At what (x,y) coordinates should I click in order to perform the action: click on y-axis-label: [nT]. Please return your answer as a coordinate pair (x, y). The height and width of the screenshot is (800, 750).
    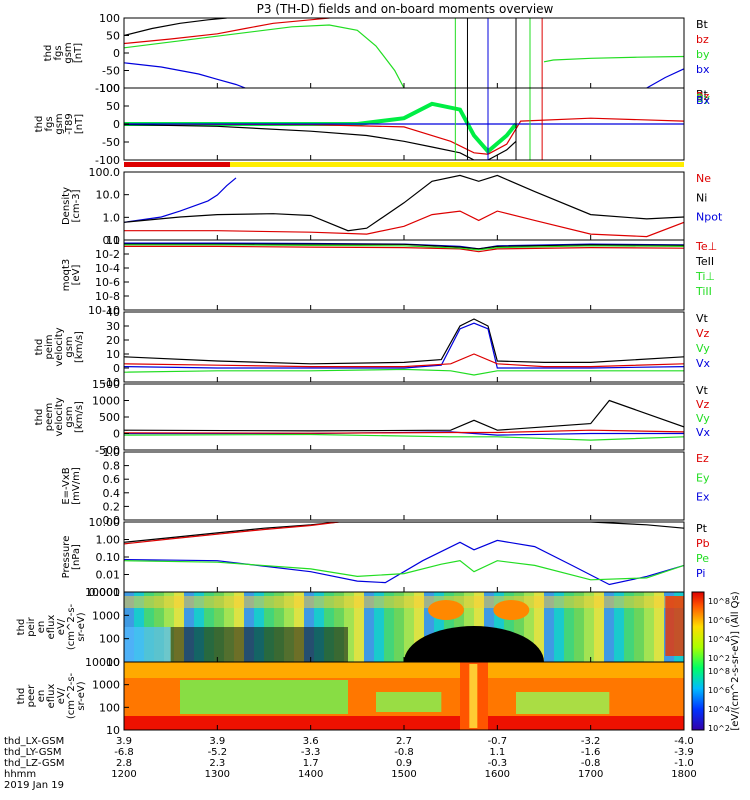
    Looking at the image, I should click on (78, 53).